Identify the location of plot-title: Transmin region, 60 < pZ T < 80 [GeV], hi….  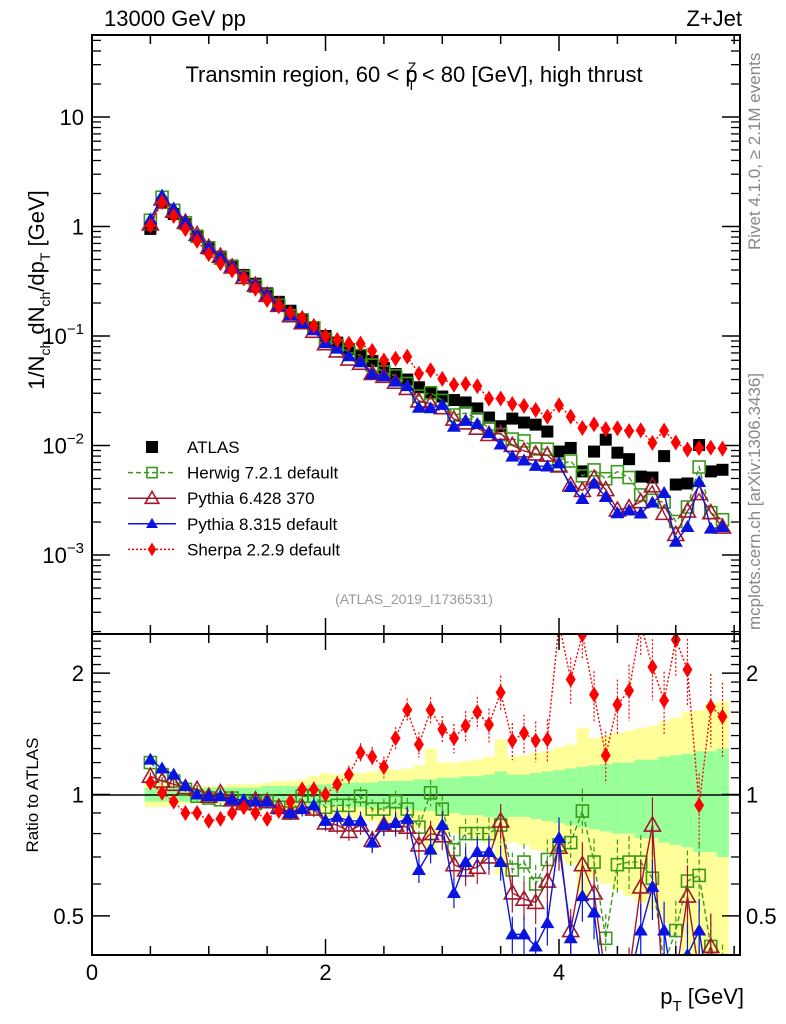
(413, 76).